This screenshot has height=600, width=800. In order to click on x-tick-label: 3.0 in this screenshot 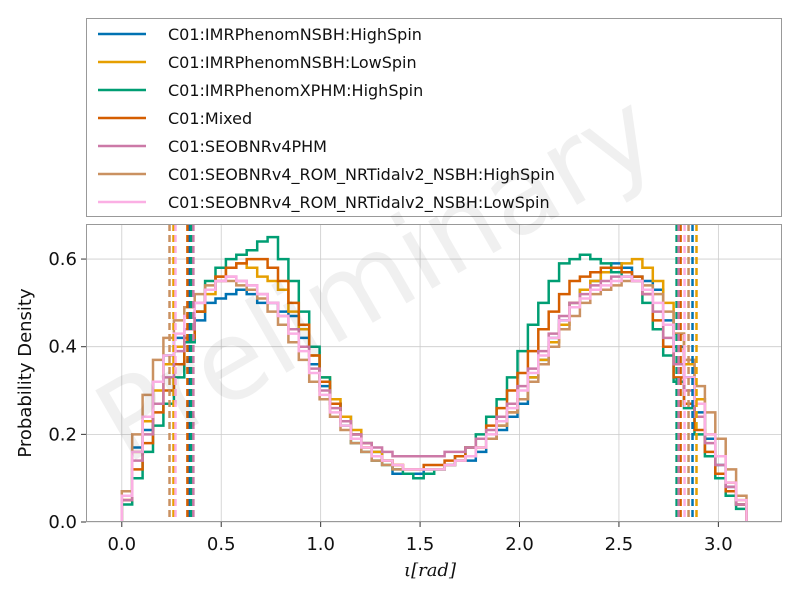, I will do `click(718, 544)`.